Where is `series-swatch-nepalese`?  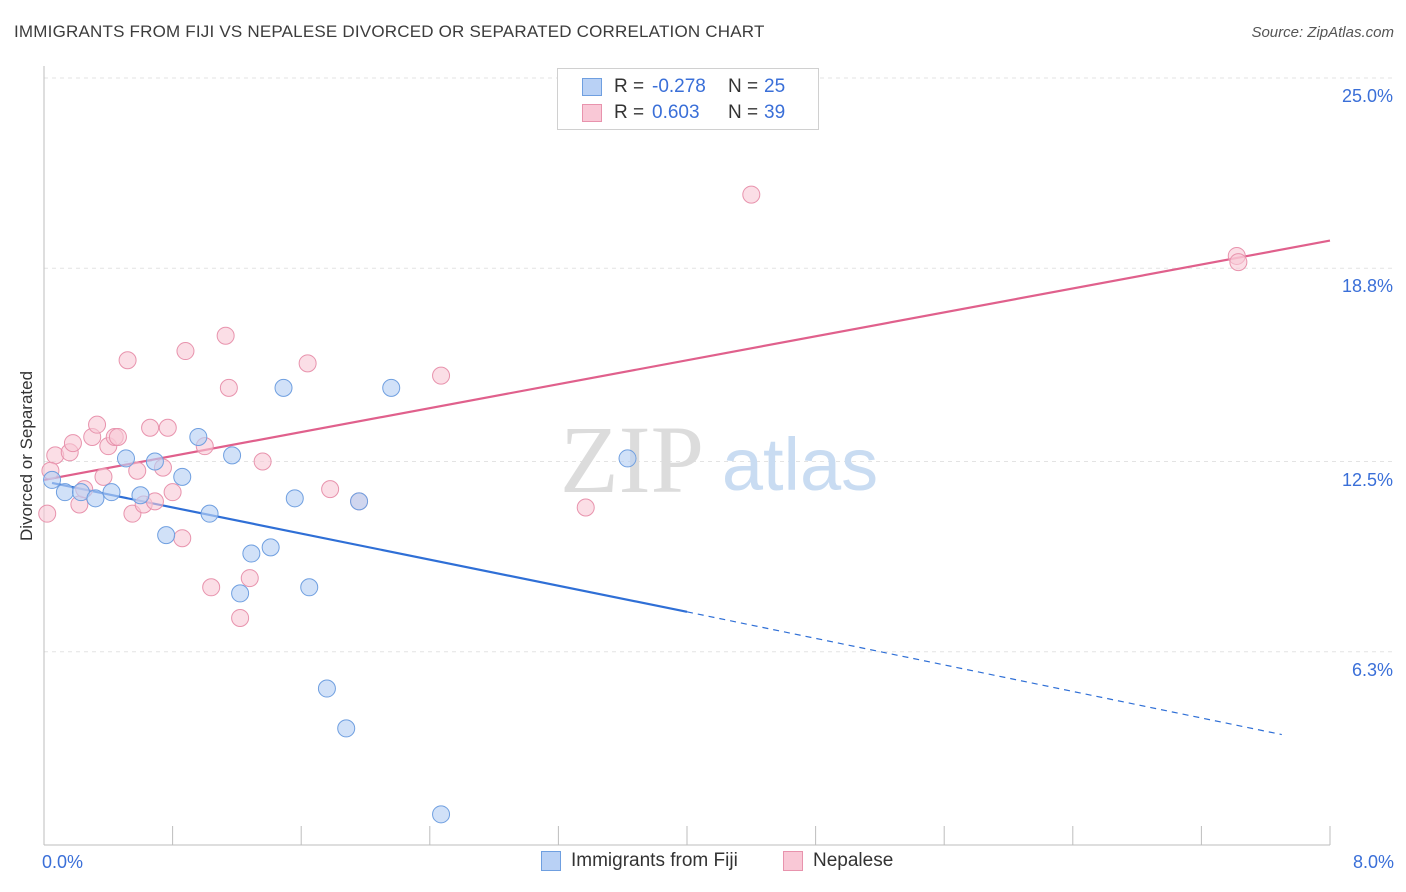 series-swatch-nepalese is located at coordinates (793, 861).